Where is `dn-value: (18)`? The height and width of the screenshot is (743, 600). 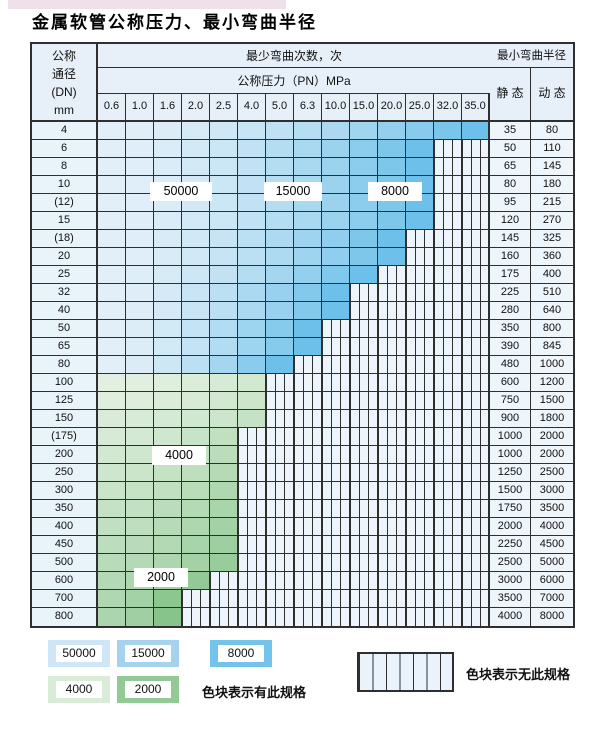 dn-value: (18) is located at coordinates (65, 239).